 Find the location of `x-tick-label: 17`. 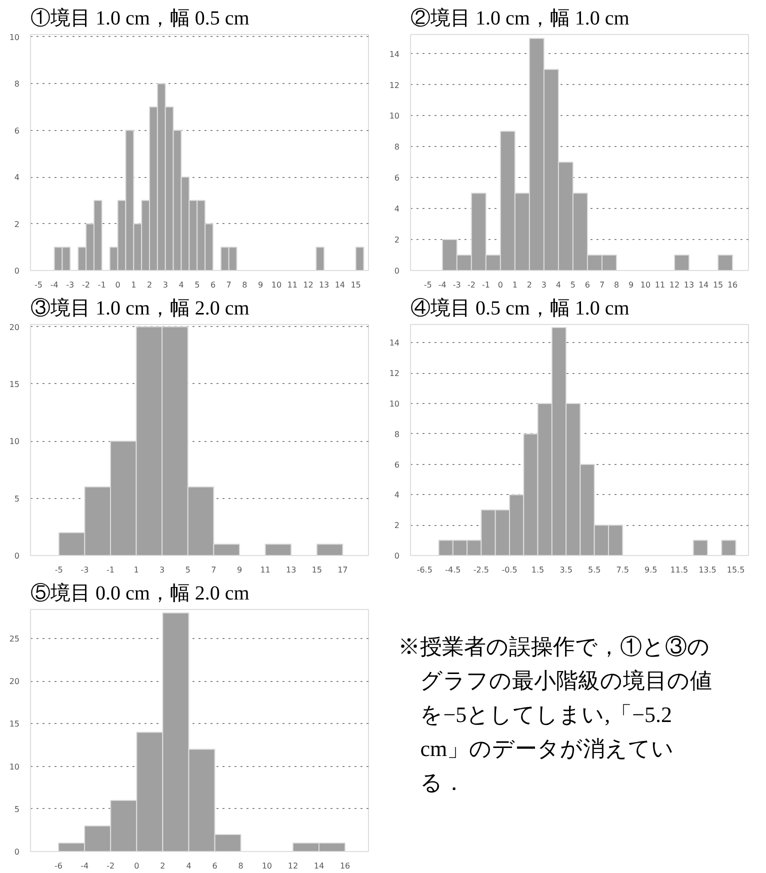

x-tick-label: 17 is located at coordinates (343, 570).